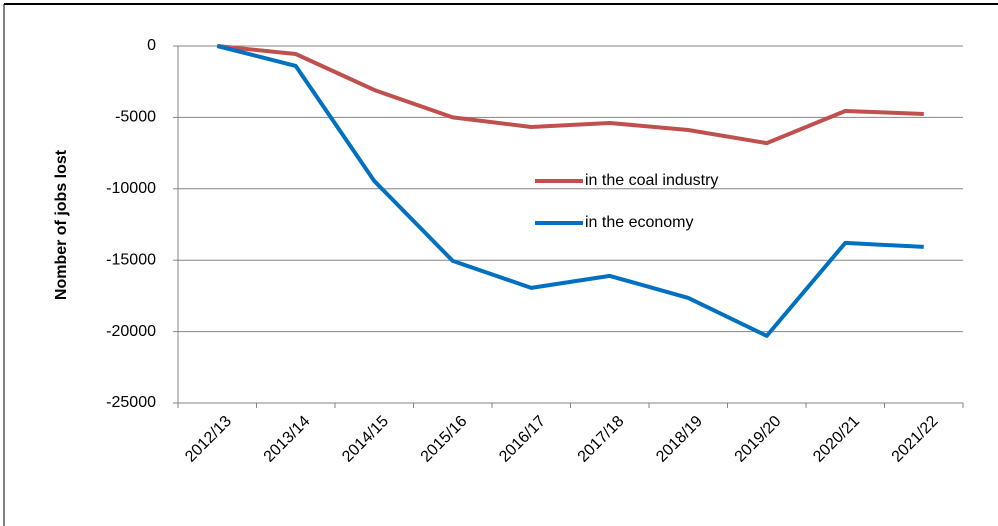  Describe the element at coordinates (61, 224) in the screenshot. I see `y-axis-label: Nomber of jobs lost` at that location.